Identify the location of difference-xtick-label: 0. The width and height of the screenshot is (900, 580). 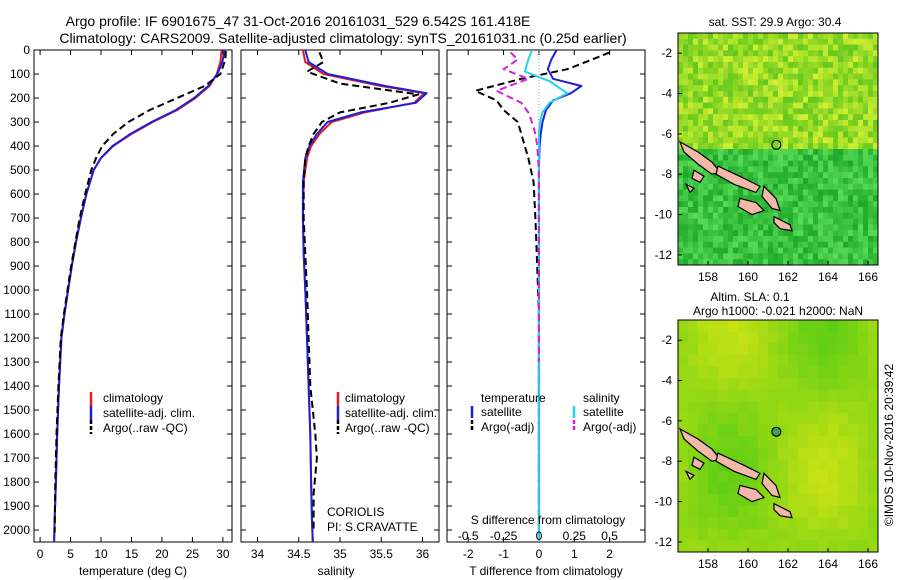
(539, 554).